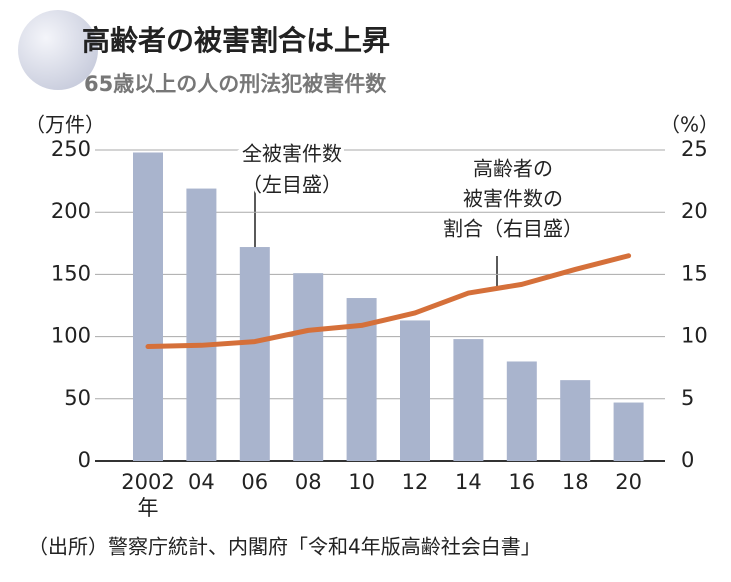 The height and width of the screenshot is (582, 731). I want to click on x-tick-label: 04, so click(201, 482).